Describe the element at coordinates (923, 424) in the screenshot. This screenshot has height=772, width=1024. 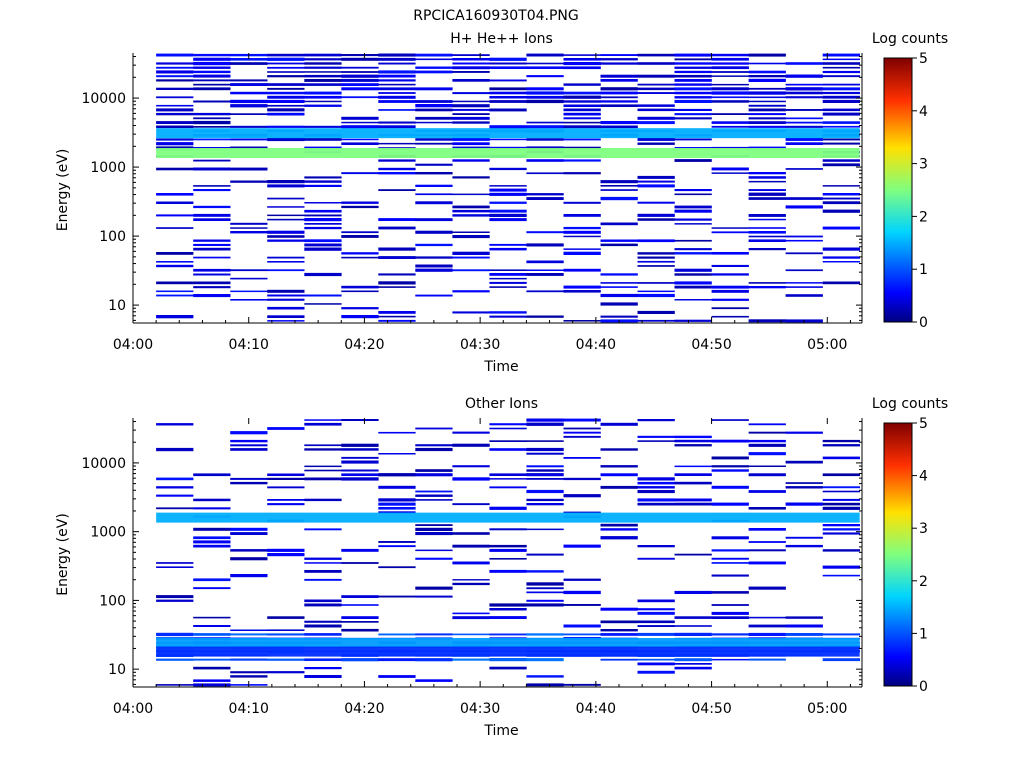
I see `colorbar-tick-label: 5` at that location.